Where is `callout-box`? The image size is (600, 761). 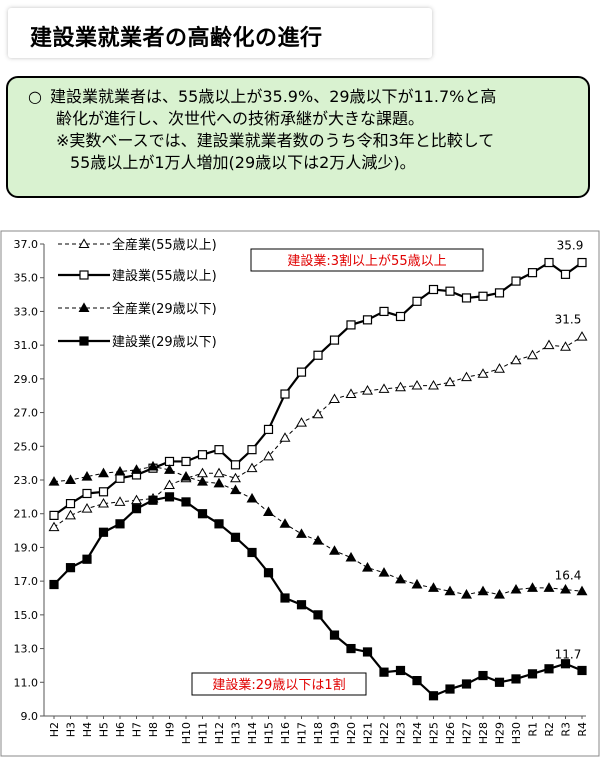 callout-box is located at coordinates (279, 684).